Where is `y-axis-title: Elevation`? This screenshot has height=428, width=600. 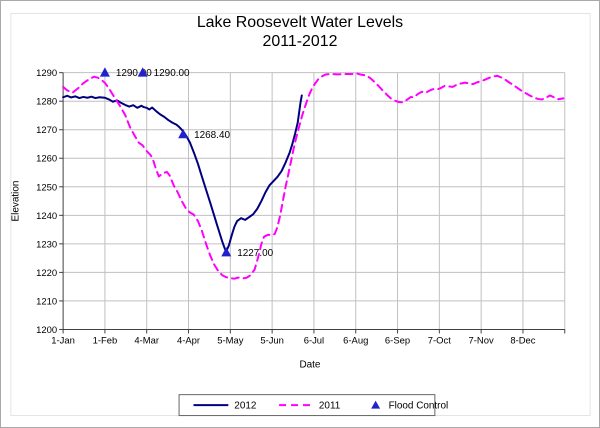 y-axis-title: Elevation is located at coordinates (15, 201).